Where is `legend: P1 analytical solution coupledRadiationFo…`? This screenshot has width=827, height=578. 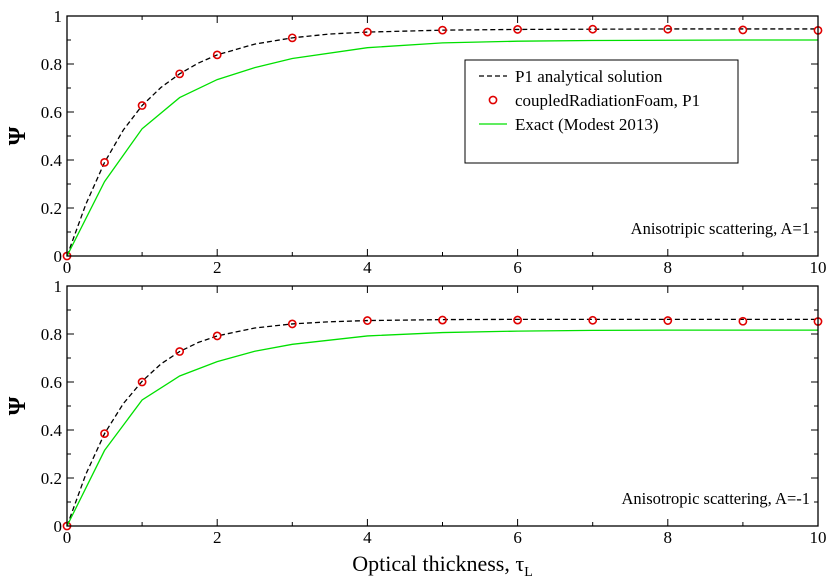
legend: P1 analytical solution coupledRadiationFo… is located at coordinates (601, 111).